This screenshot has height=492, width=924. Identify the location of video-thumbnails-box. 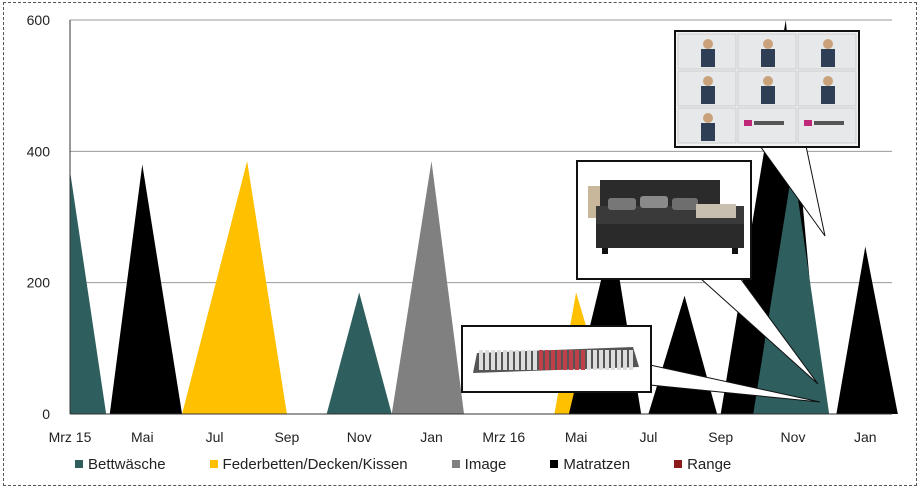
(767, 89).